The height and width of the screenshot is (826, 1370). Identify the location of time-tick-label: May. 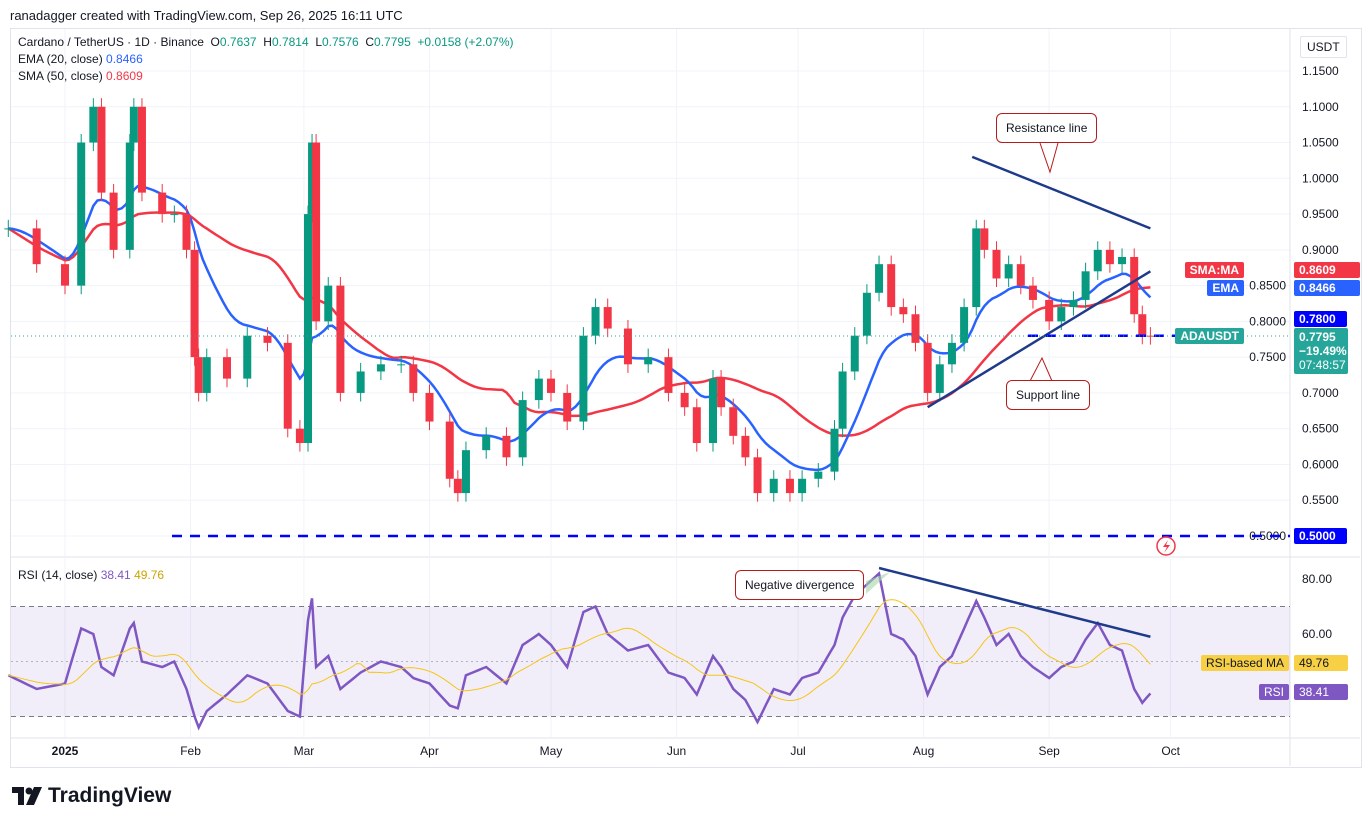
(551, 751).